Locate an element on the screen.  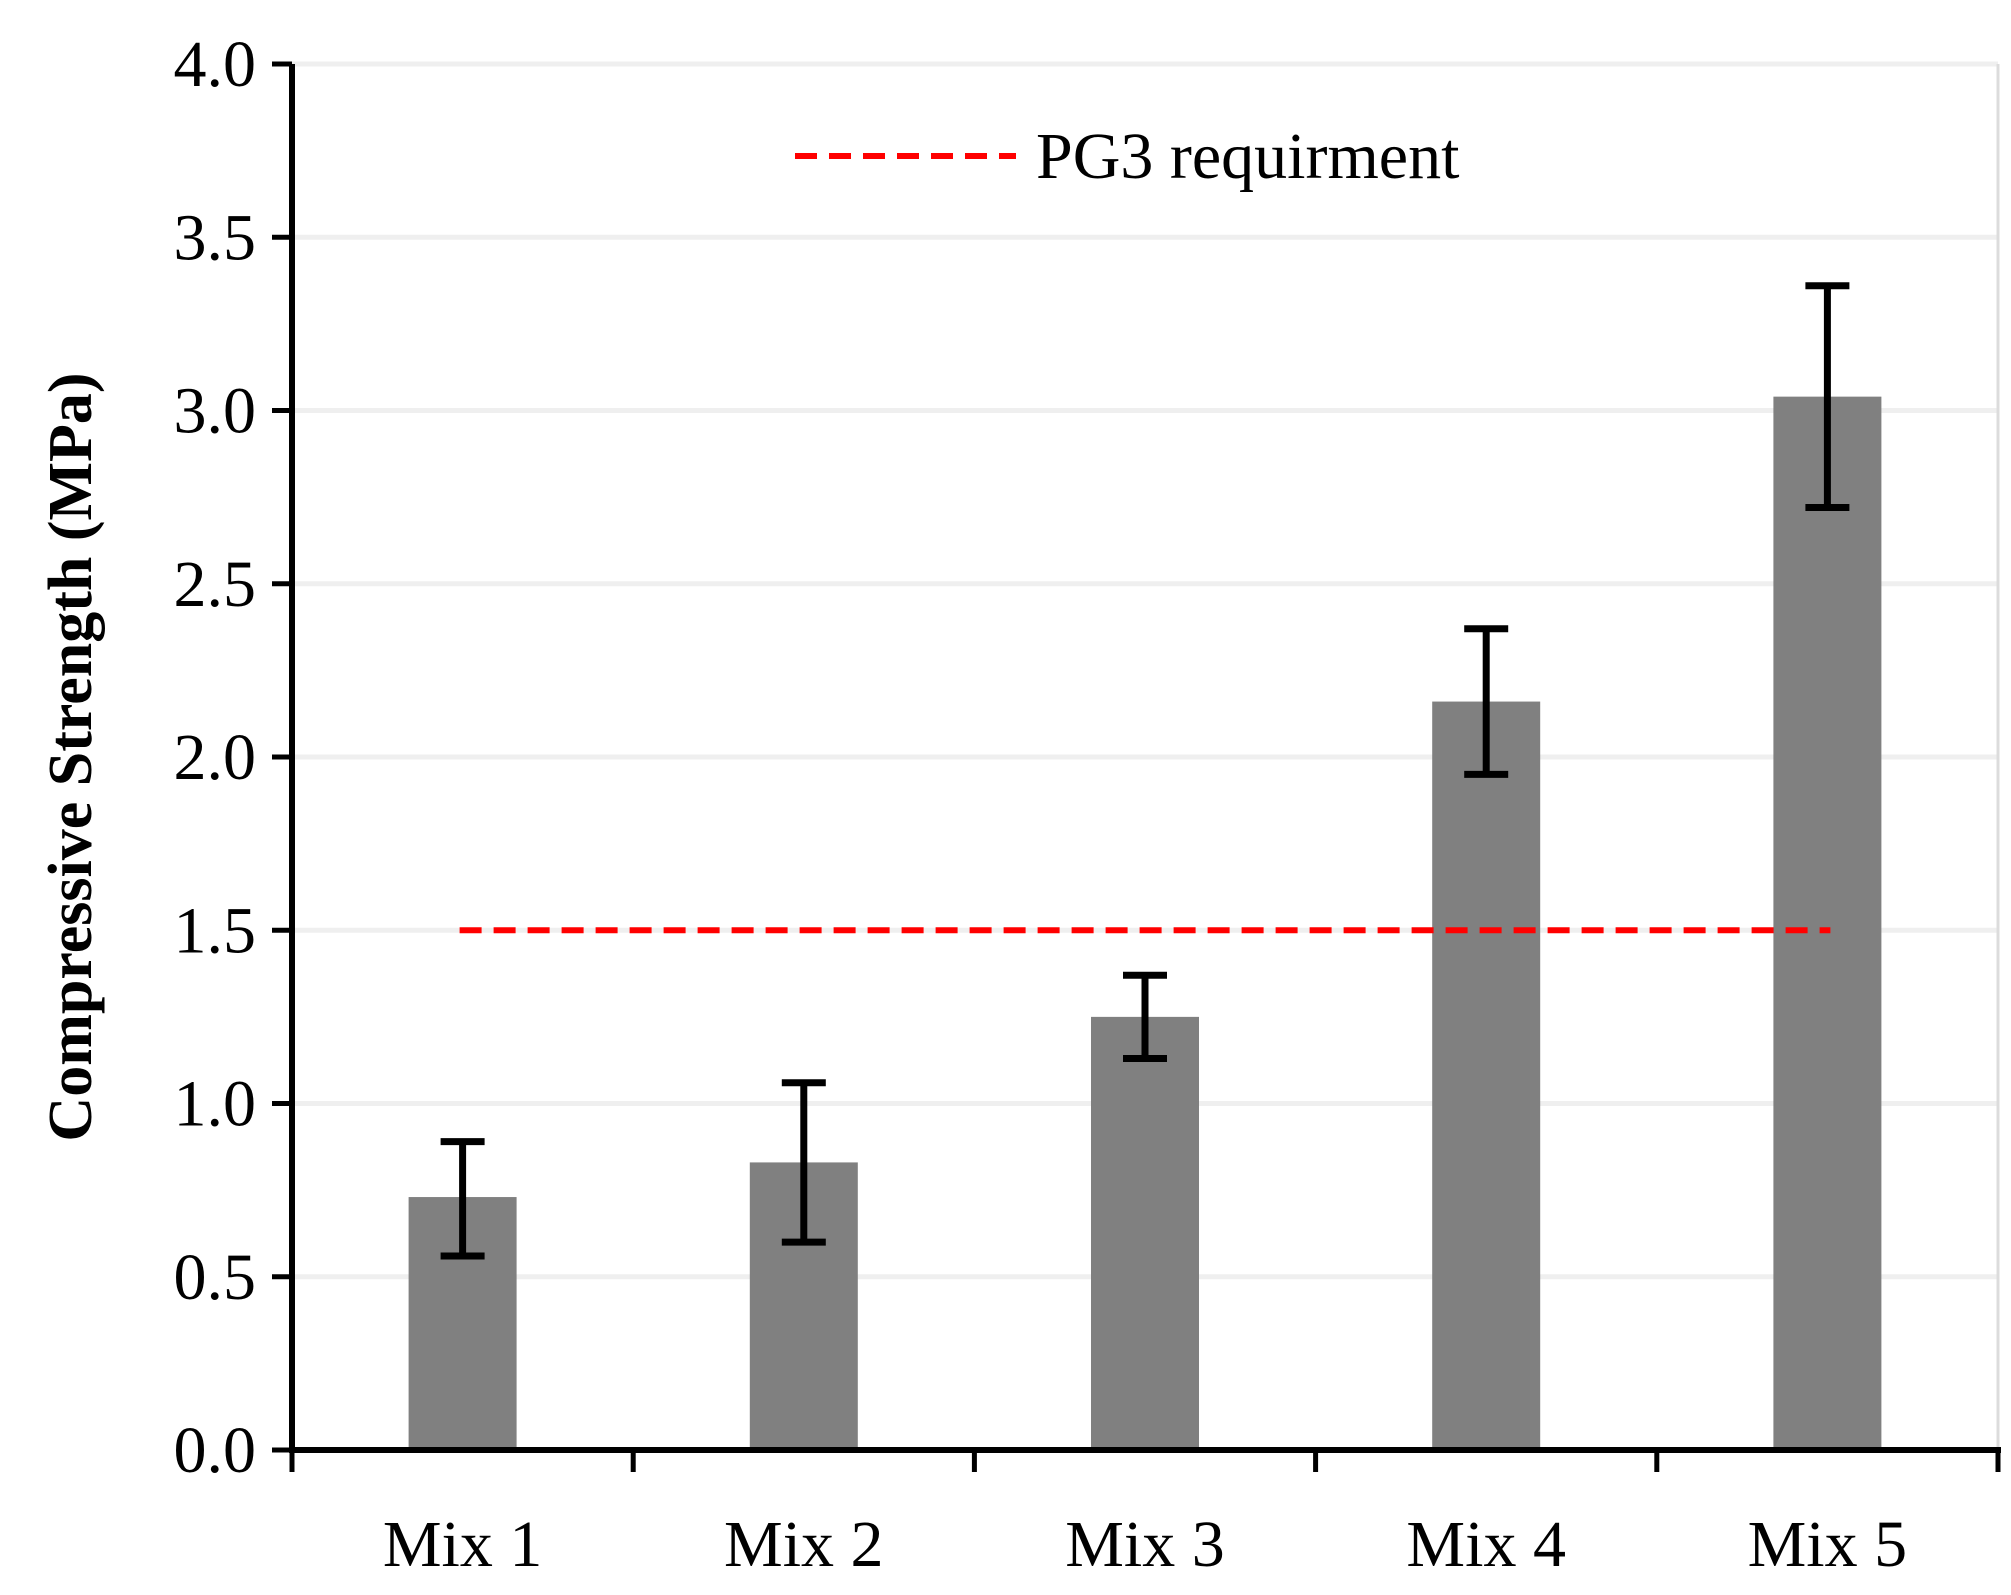
x-category-label: Mix 1 is located at coordinates (463, 1544).